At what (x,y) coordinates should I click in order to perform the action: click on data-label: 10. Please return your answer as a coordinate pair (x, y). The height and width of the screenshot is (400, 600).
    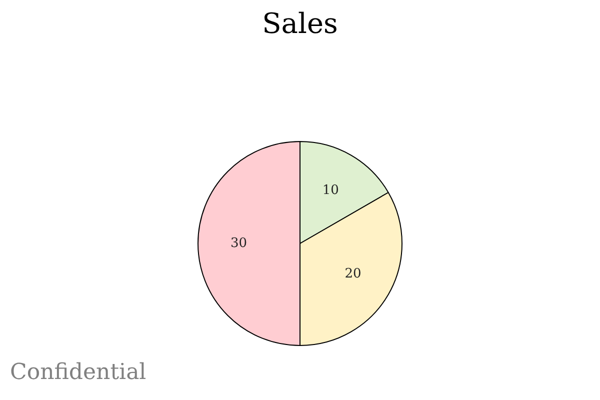
    Looking at the image, I should click on (330, 190).